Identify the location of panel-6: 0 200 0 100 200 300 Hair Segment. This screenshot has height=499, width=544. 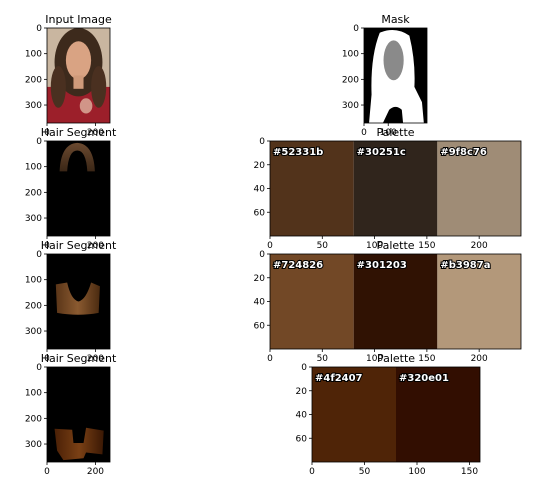
(71, 414).